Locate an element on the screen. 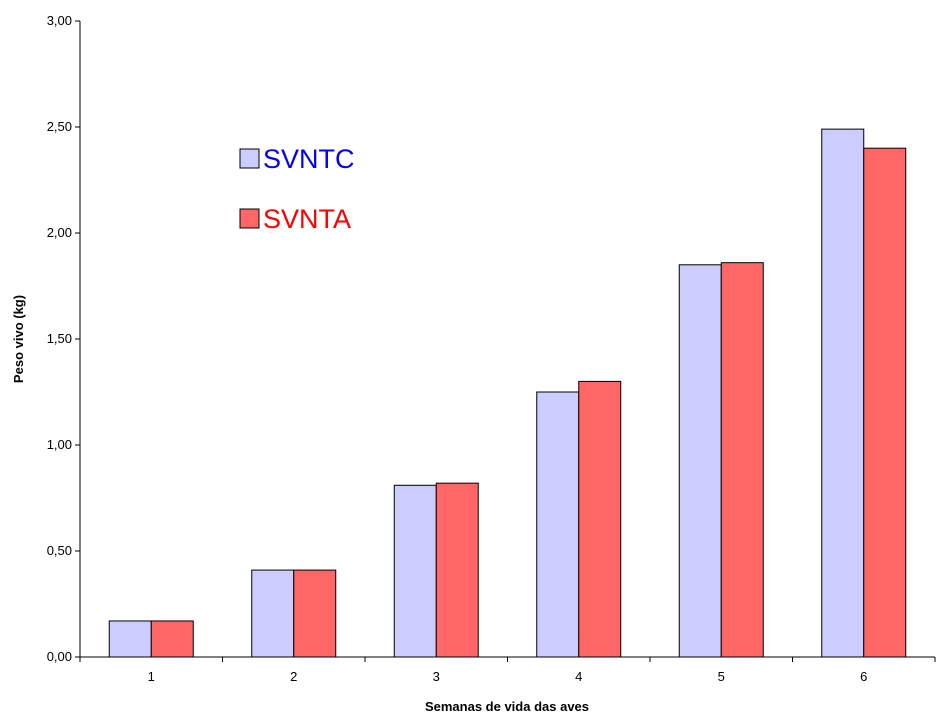  y-tick-label: 0,50 is located at coordinates (59, 550).